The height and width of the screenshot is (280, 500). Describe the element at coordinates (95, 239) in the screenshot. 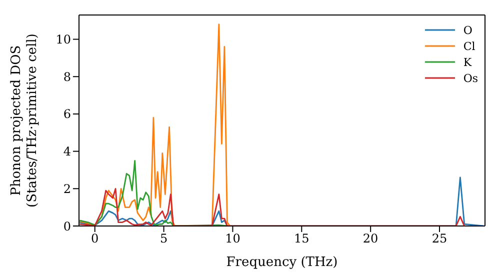

I see `x-tick-label: 0` at that location.